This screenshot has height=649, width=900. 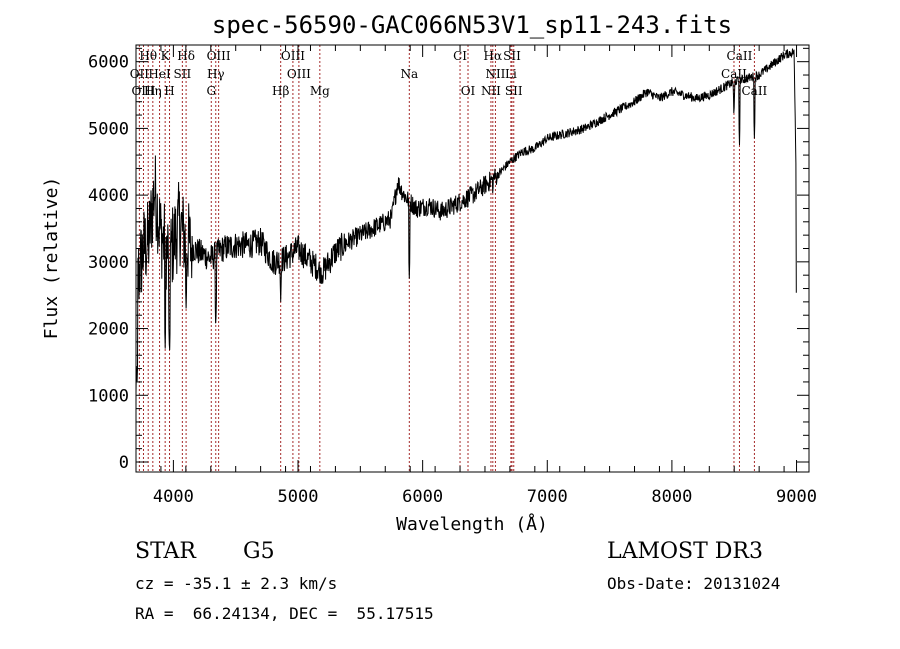 What do you see at coordinates (186, 56) in the screenshot?
I see `line-label: Hδ` at bounding box center [186, 56].